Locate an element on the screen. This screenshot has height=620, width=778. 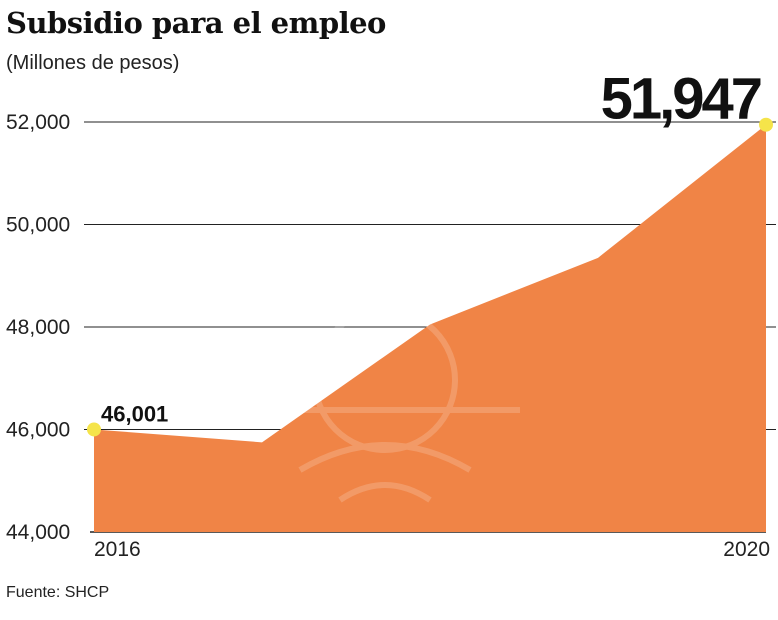
y-tick-label: 44,000 is located at coordinates (38, 532).